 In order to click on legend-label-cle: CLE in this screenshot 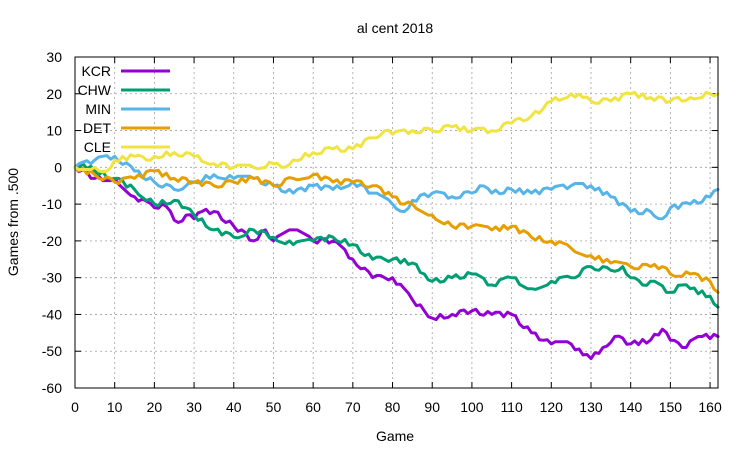, I will do `click(97, 147)`.